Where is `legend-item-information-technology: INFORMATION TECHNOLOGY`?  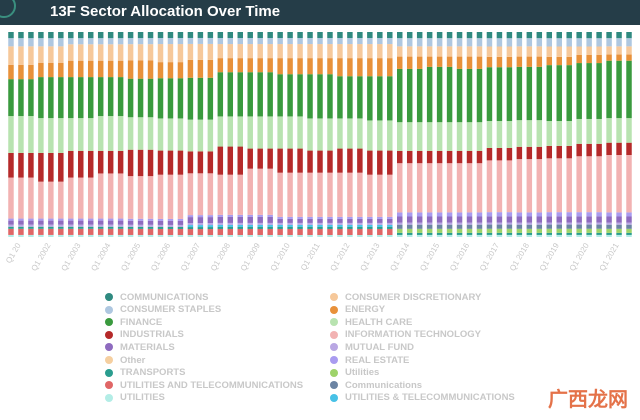 legend-item-information-technology: INFORMATION TECHNOLOGY is located at coordinates (405, 335).